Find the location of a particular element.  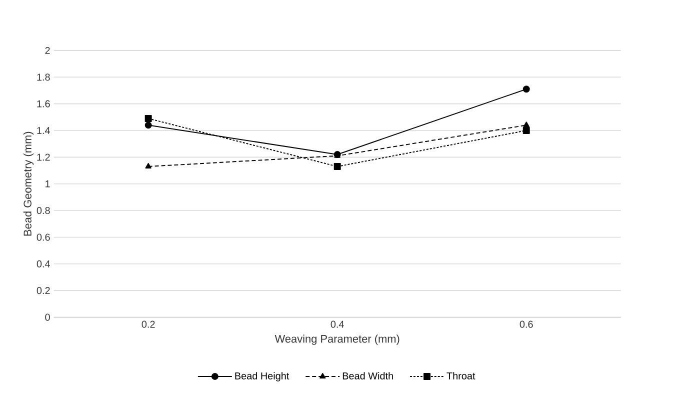

legend-label: Bead Width is located at coordinates (367, 376).